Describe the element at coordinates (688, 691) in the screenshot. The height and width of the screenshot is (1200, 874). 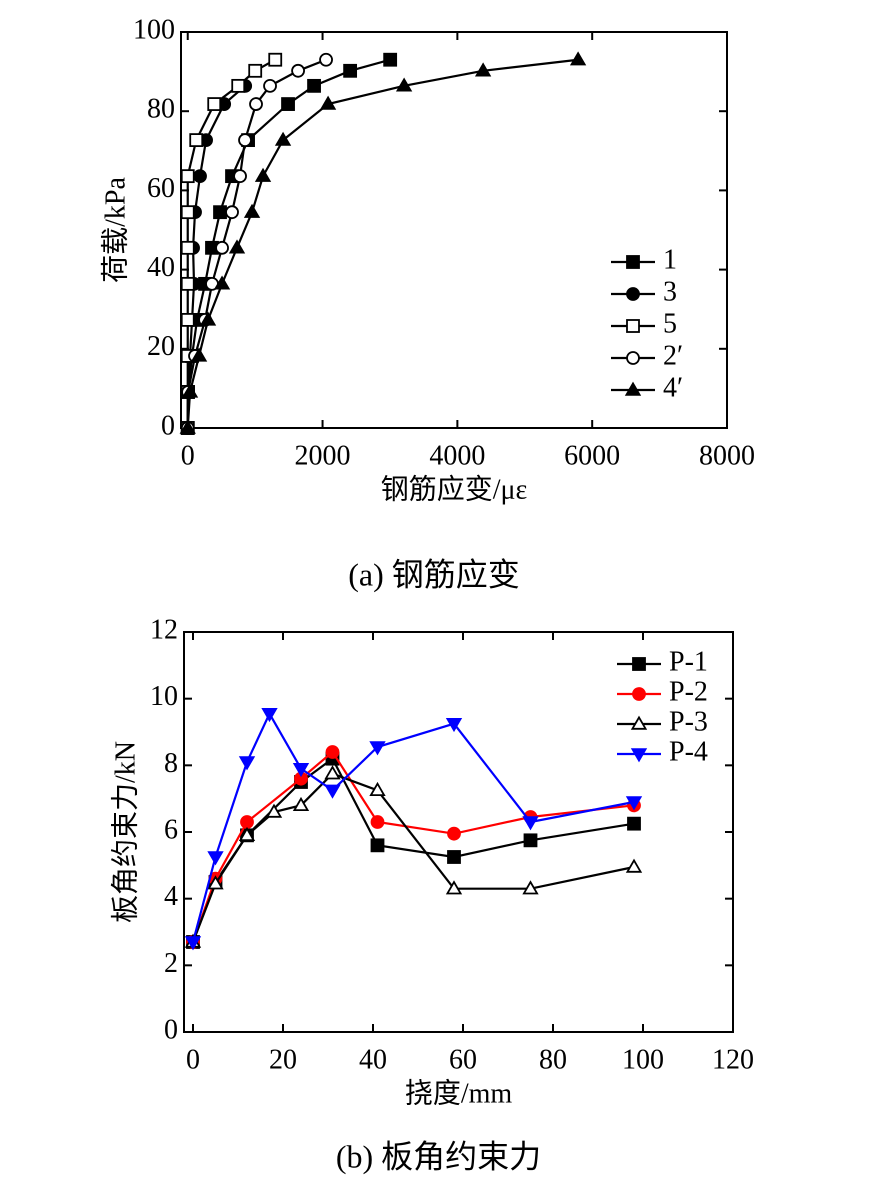
I see `legend-label: P-2` at that location.